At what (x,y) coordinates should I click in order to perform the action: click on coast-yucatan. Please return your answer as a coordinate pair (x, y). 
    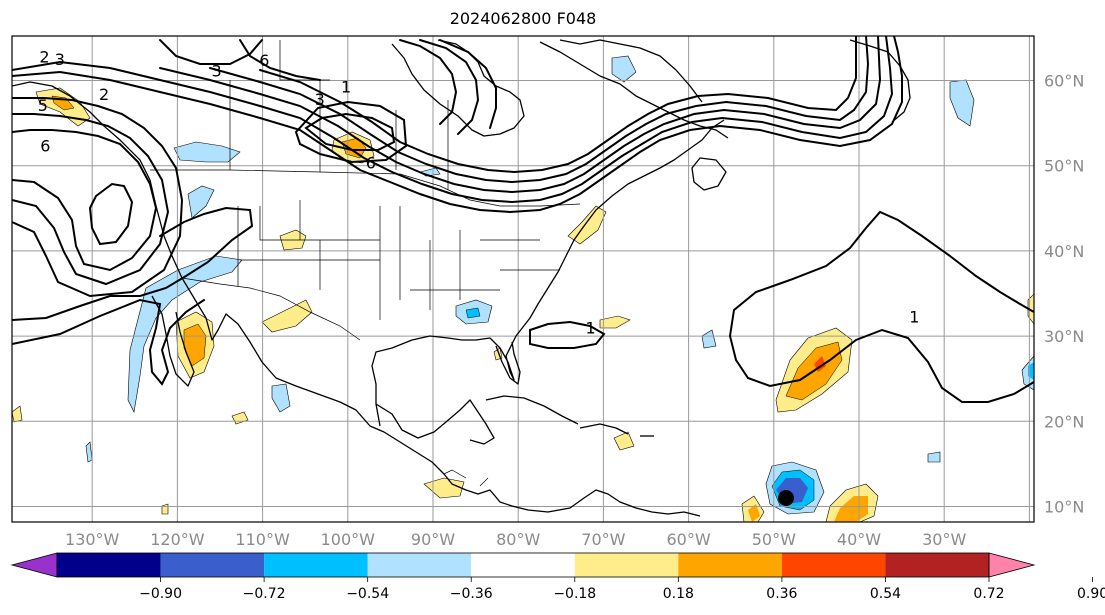
    Looking at the image, I should click on (435, 422).